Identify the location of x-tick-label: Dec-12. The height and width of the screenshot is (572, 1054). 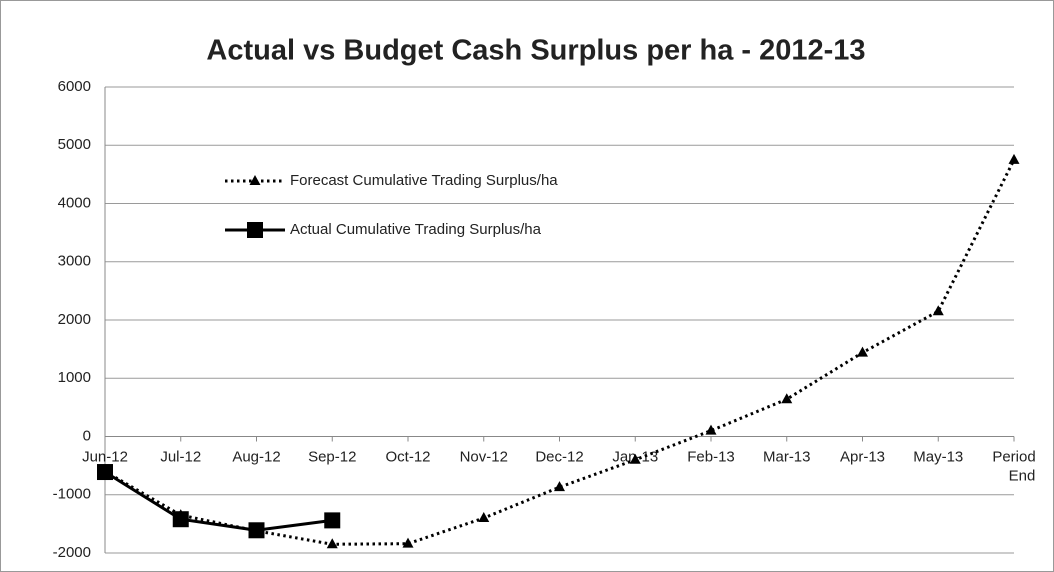
(559, 456).